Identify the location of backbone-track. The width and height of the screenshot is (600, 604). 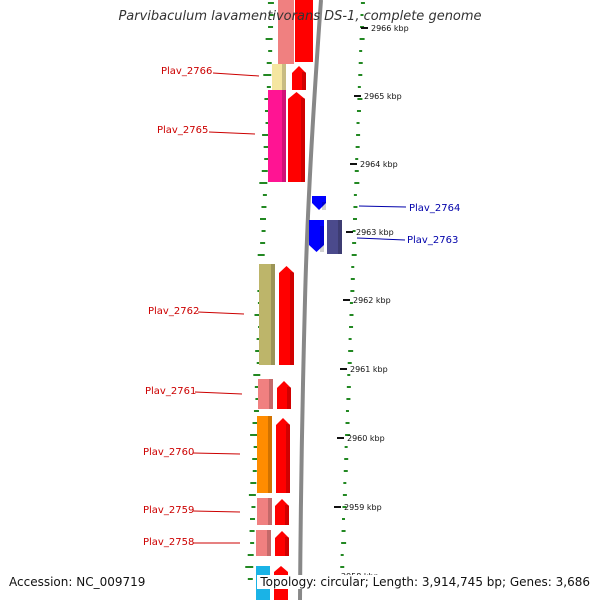
(310, 300).